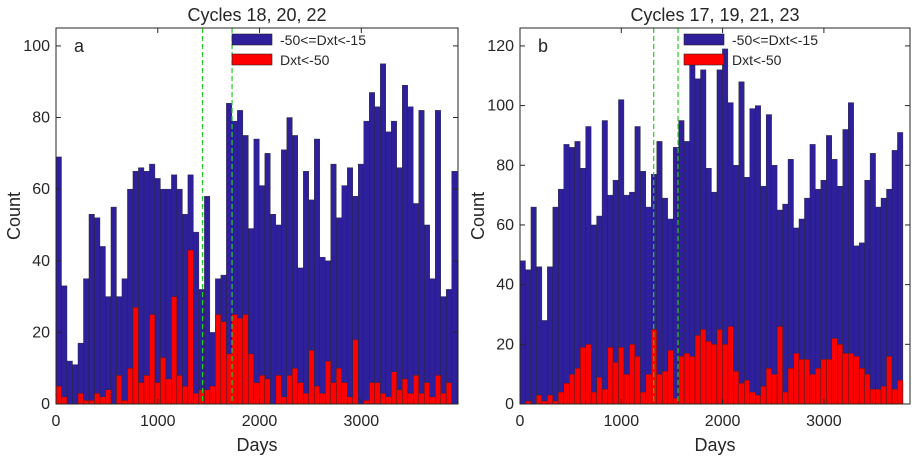 This screenshot has height=462, width=912. I want to click on y-tick-label: 40, so click(41, 261).